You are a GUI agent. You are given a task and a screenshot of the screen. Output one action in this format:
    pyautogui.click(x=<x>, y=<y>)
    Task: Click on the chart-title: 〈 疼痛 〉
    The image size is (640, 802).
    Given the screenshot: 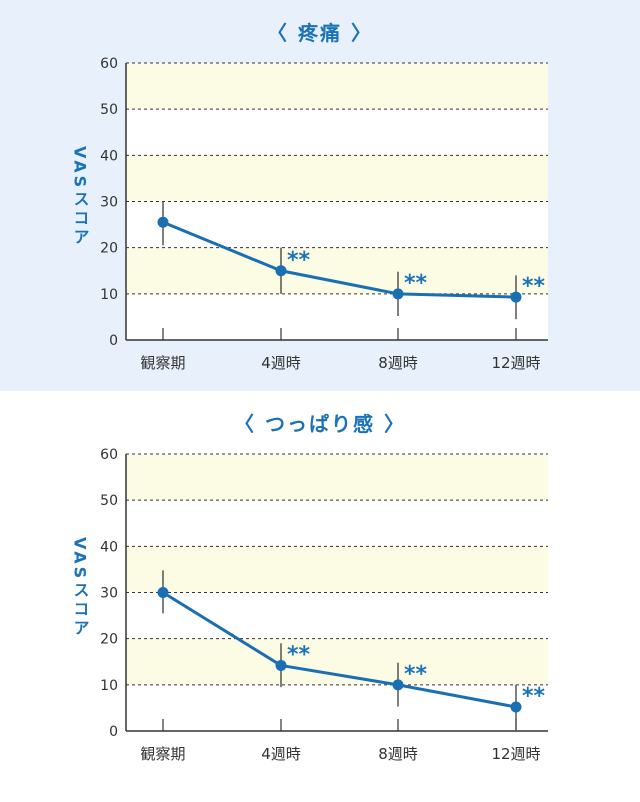 What is the action you would take?
    pyautogui.click(x=320, y=33)
    